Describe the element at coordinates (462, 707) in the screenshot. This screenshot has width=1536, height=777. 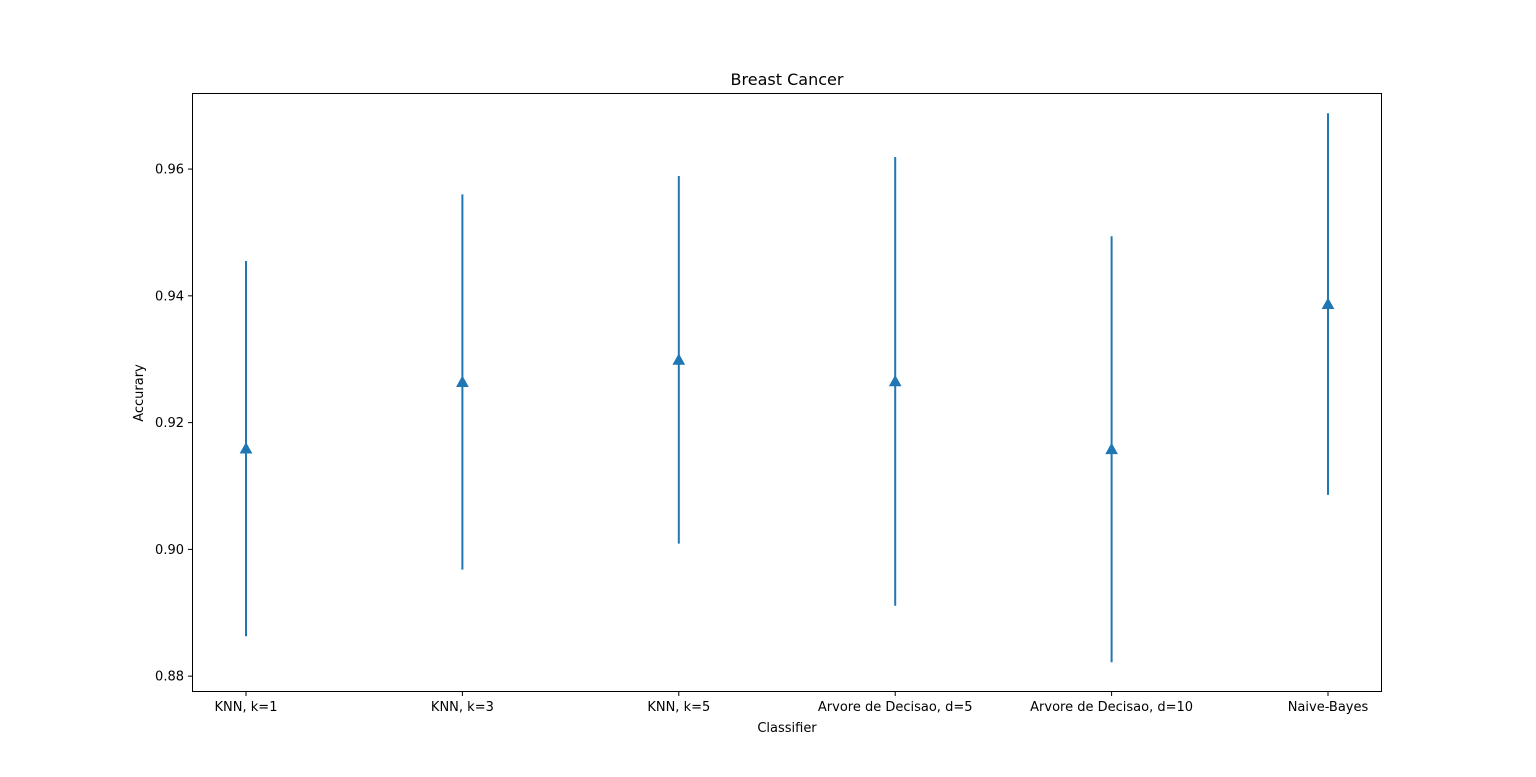
I see `x-tick-label: KNN, k=3` at that location.